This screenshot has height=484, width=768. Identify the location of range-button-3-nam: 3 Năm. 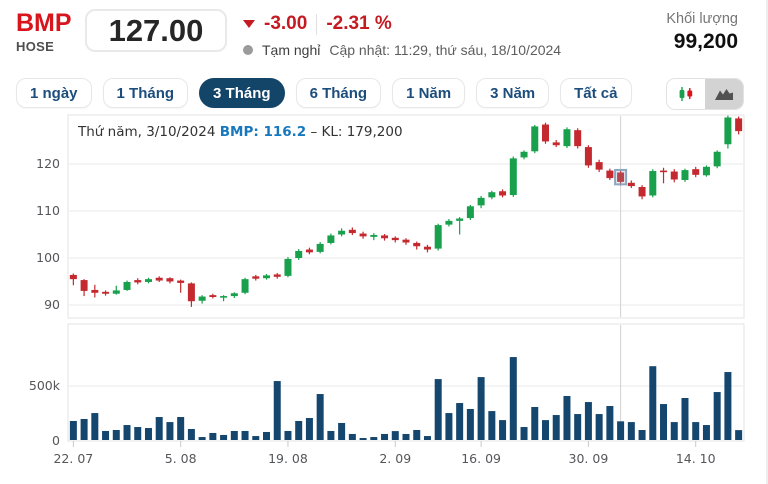
(513, 93).